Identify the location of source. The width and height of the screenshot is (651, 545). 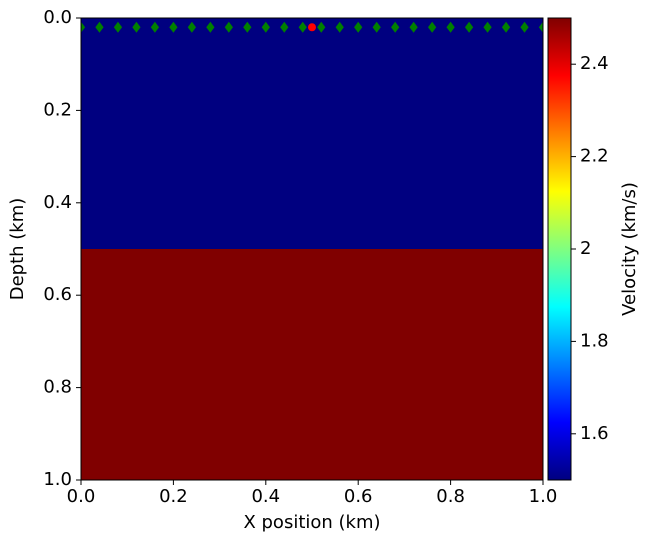
(312, 27).